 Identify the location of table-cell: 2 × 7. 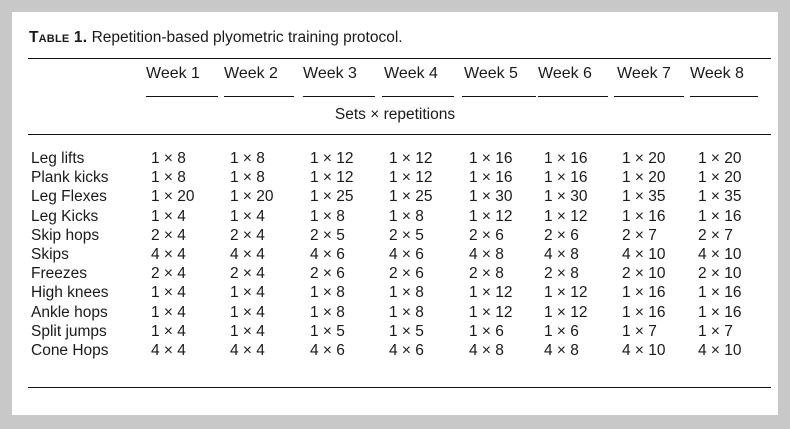
(715, 235).